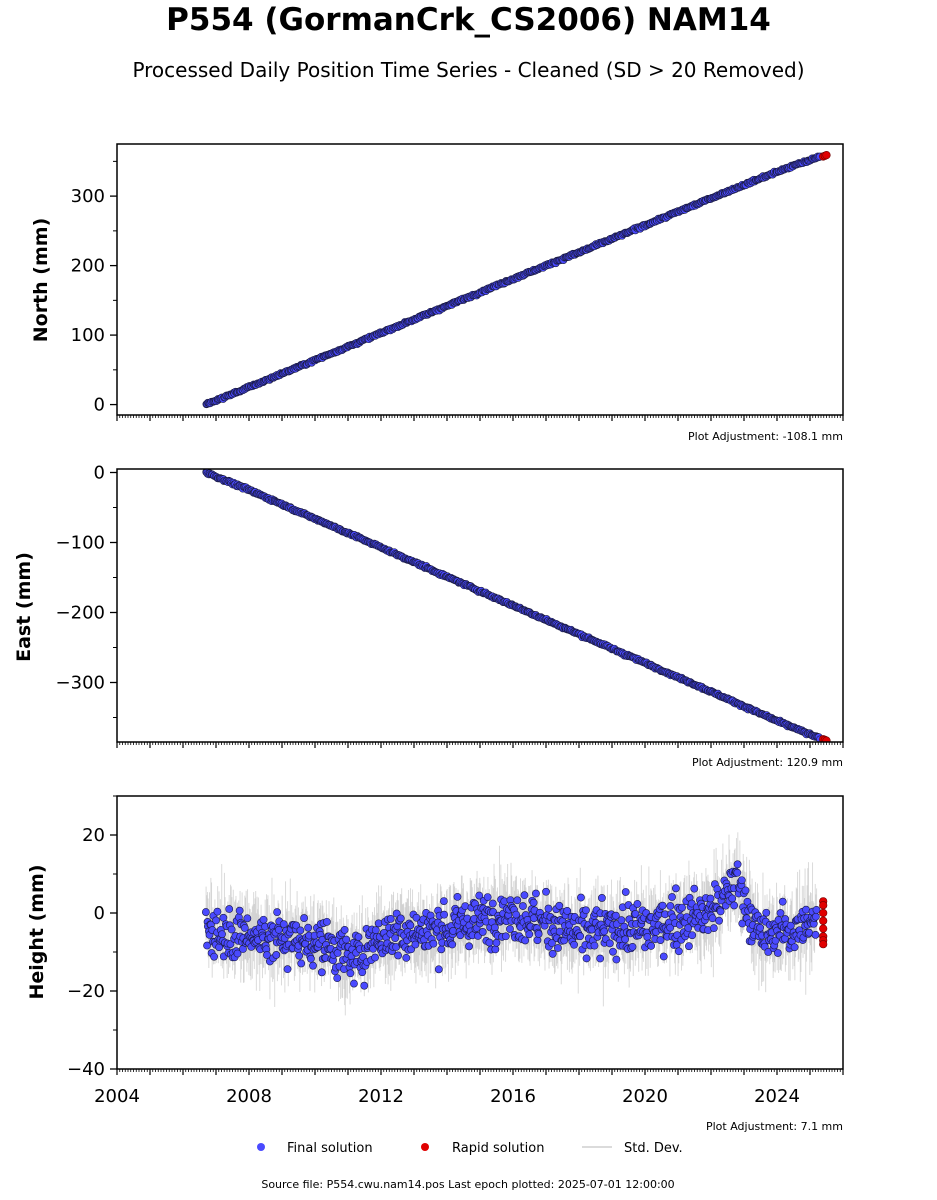  I want to click on east-plot-adjustment: Plot Adjustment: 120.9 mm, so click(767, 762).